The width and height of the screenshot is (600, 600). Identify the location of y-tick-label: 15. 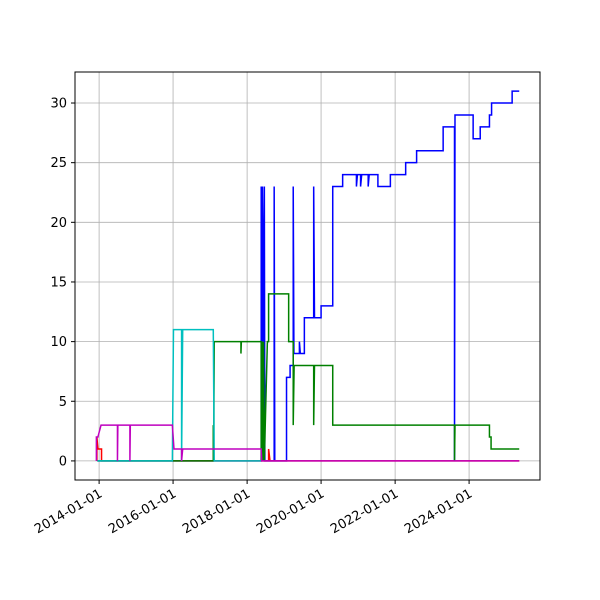
(58, 282).